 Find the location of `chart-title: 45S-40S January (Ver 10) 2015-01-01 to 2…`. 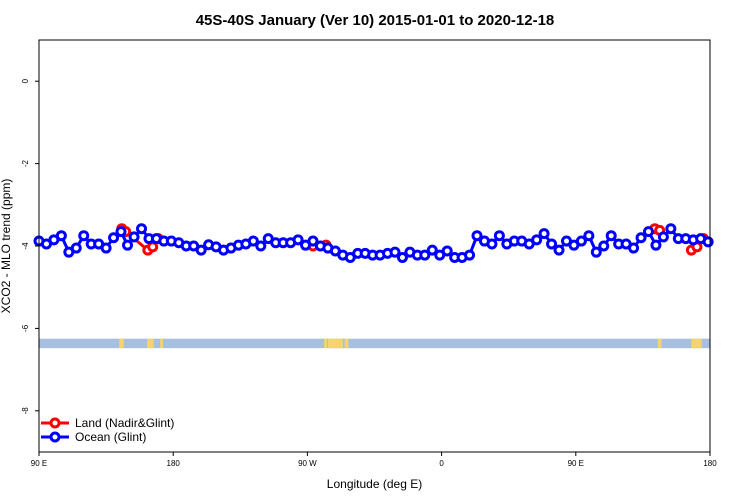

chart-title: 45S-40S January (Ver 10) 2015-01-01 to 2… is located at coordinates (375, 20).